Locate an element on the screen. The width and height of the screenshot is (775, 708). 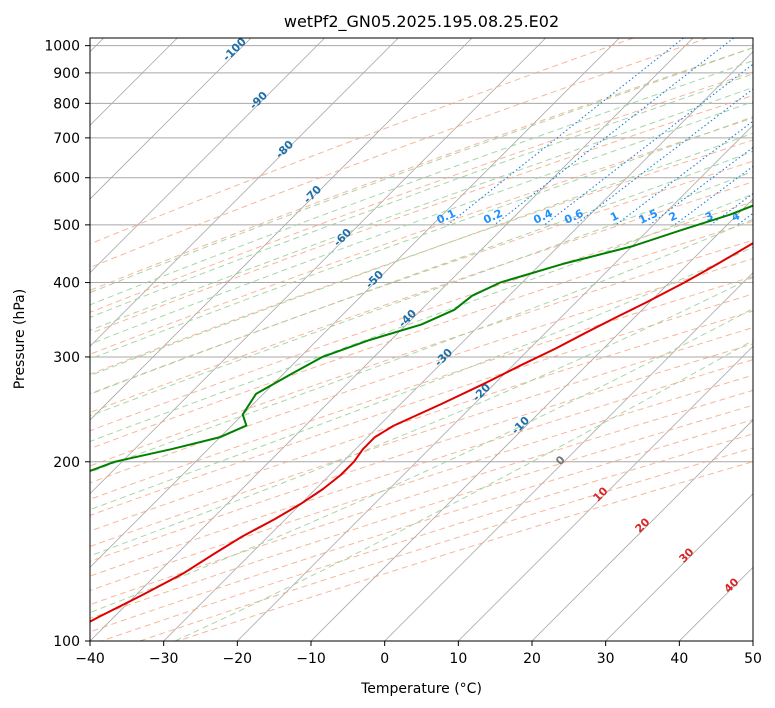
x-tick-label: −20 is located at coordinates (238, 659).